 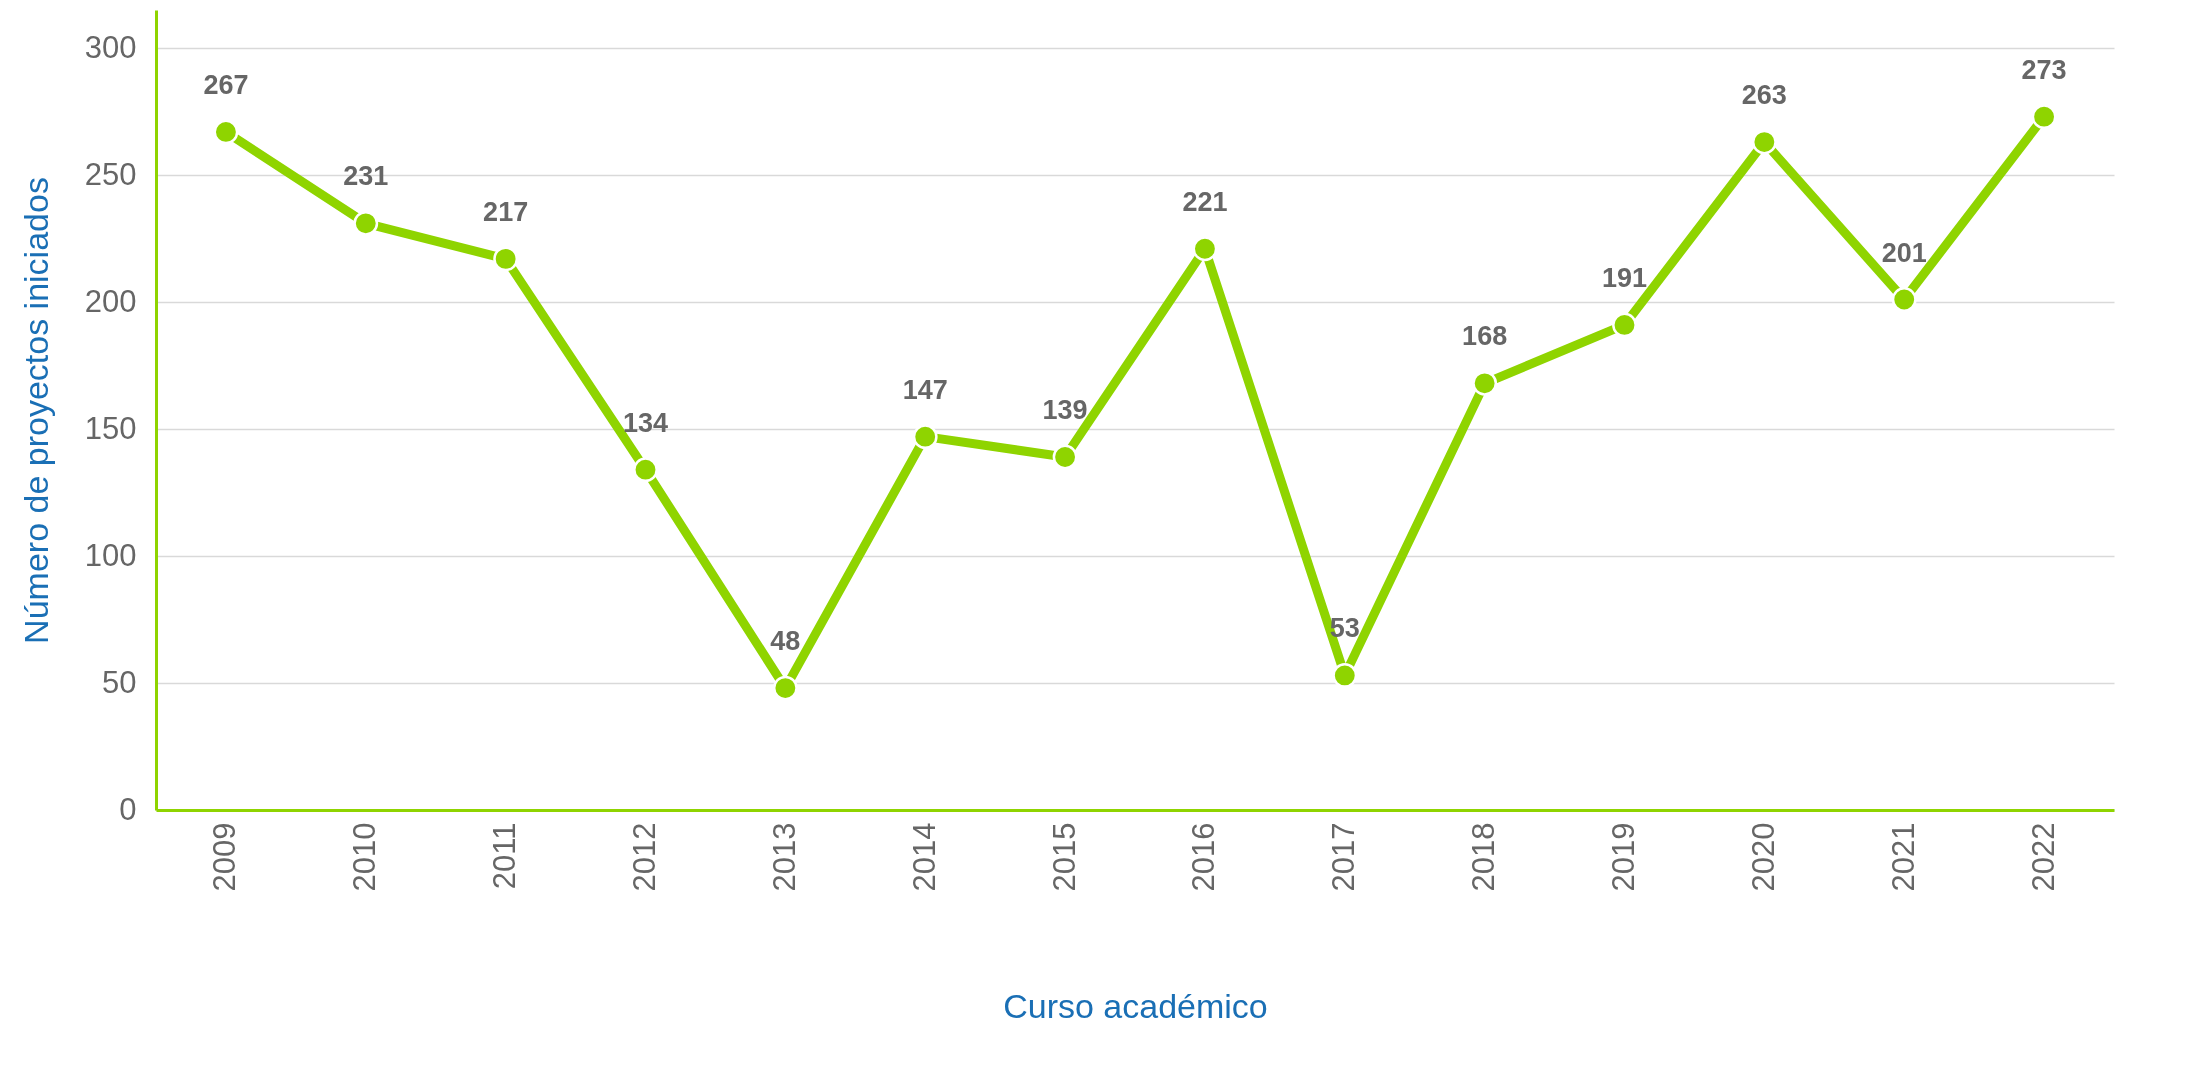 What do you see at coordinates (645, 422) in the screenshot?
I see `data-label: 134` at bounding box center [645, 422].